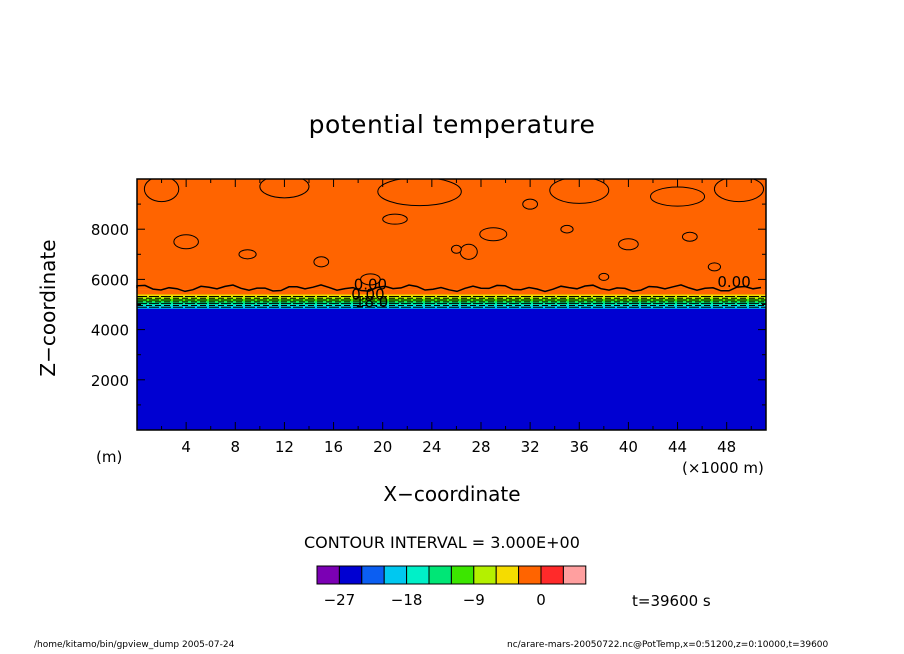 The height and width of the screenshot is (654, 904). I want to click on contour-zero-line, so click(449, 288).